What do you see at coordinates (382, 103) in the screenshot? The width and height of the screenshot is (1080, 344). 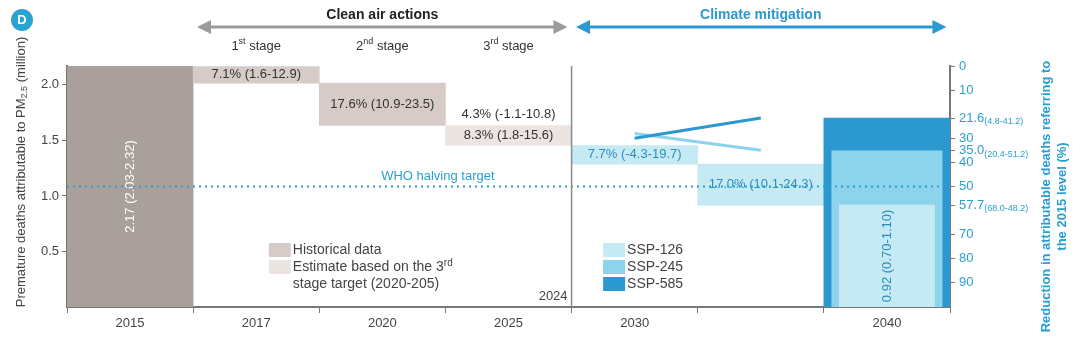 I see `data-label: 17.6% (10.9-23.5)` at bounding box center [382, 103].